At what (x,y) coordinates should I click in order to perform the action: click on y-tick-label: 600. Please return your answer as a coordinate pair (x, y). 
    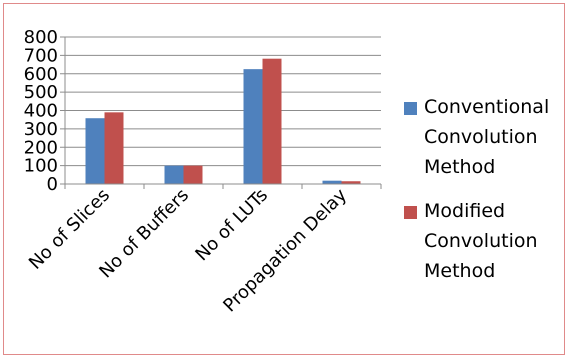
    Looking at the image, I should click on (41, 74).